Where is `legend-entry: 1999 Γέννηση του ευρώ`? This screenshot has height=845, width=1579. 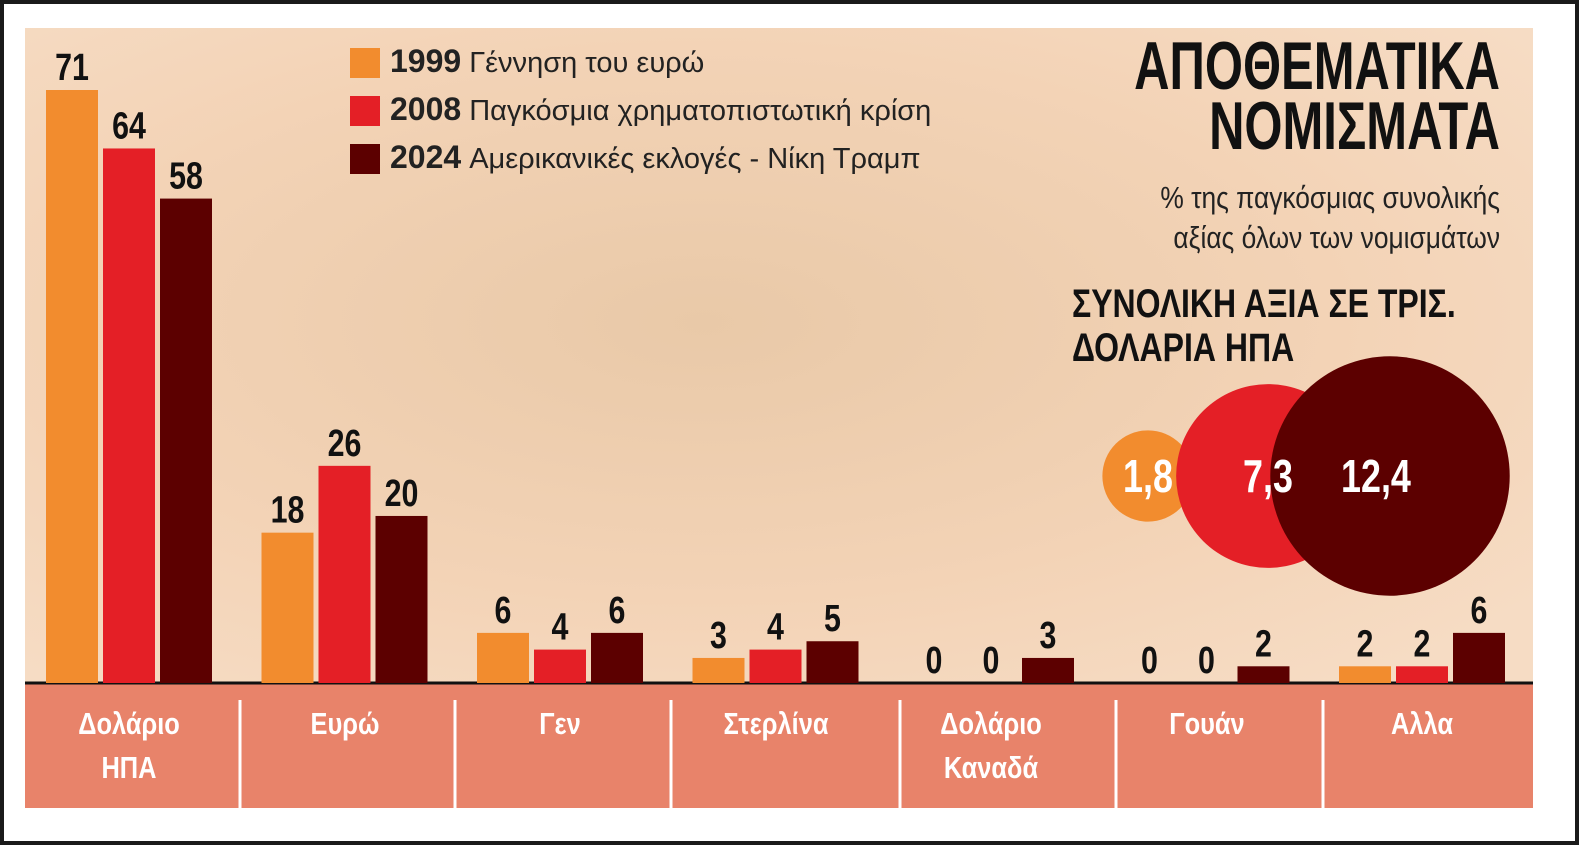 legend-entry: 1999 Γέννηση του ευρώ is located at coordinates (547, 61).